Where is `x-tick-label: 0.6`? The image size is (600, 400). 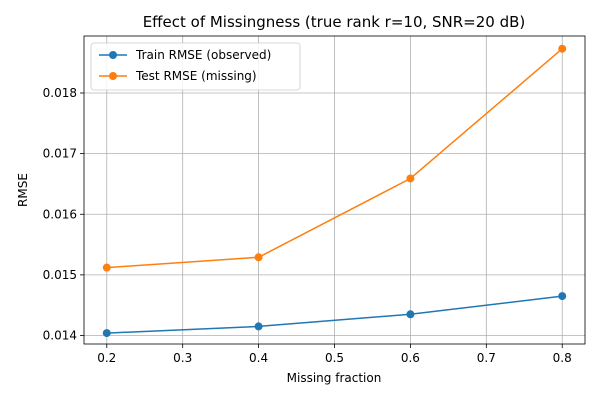
x-tick-label: 0.6 is located at coordinates (410, 358).